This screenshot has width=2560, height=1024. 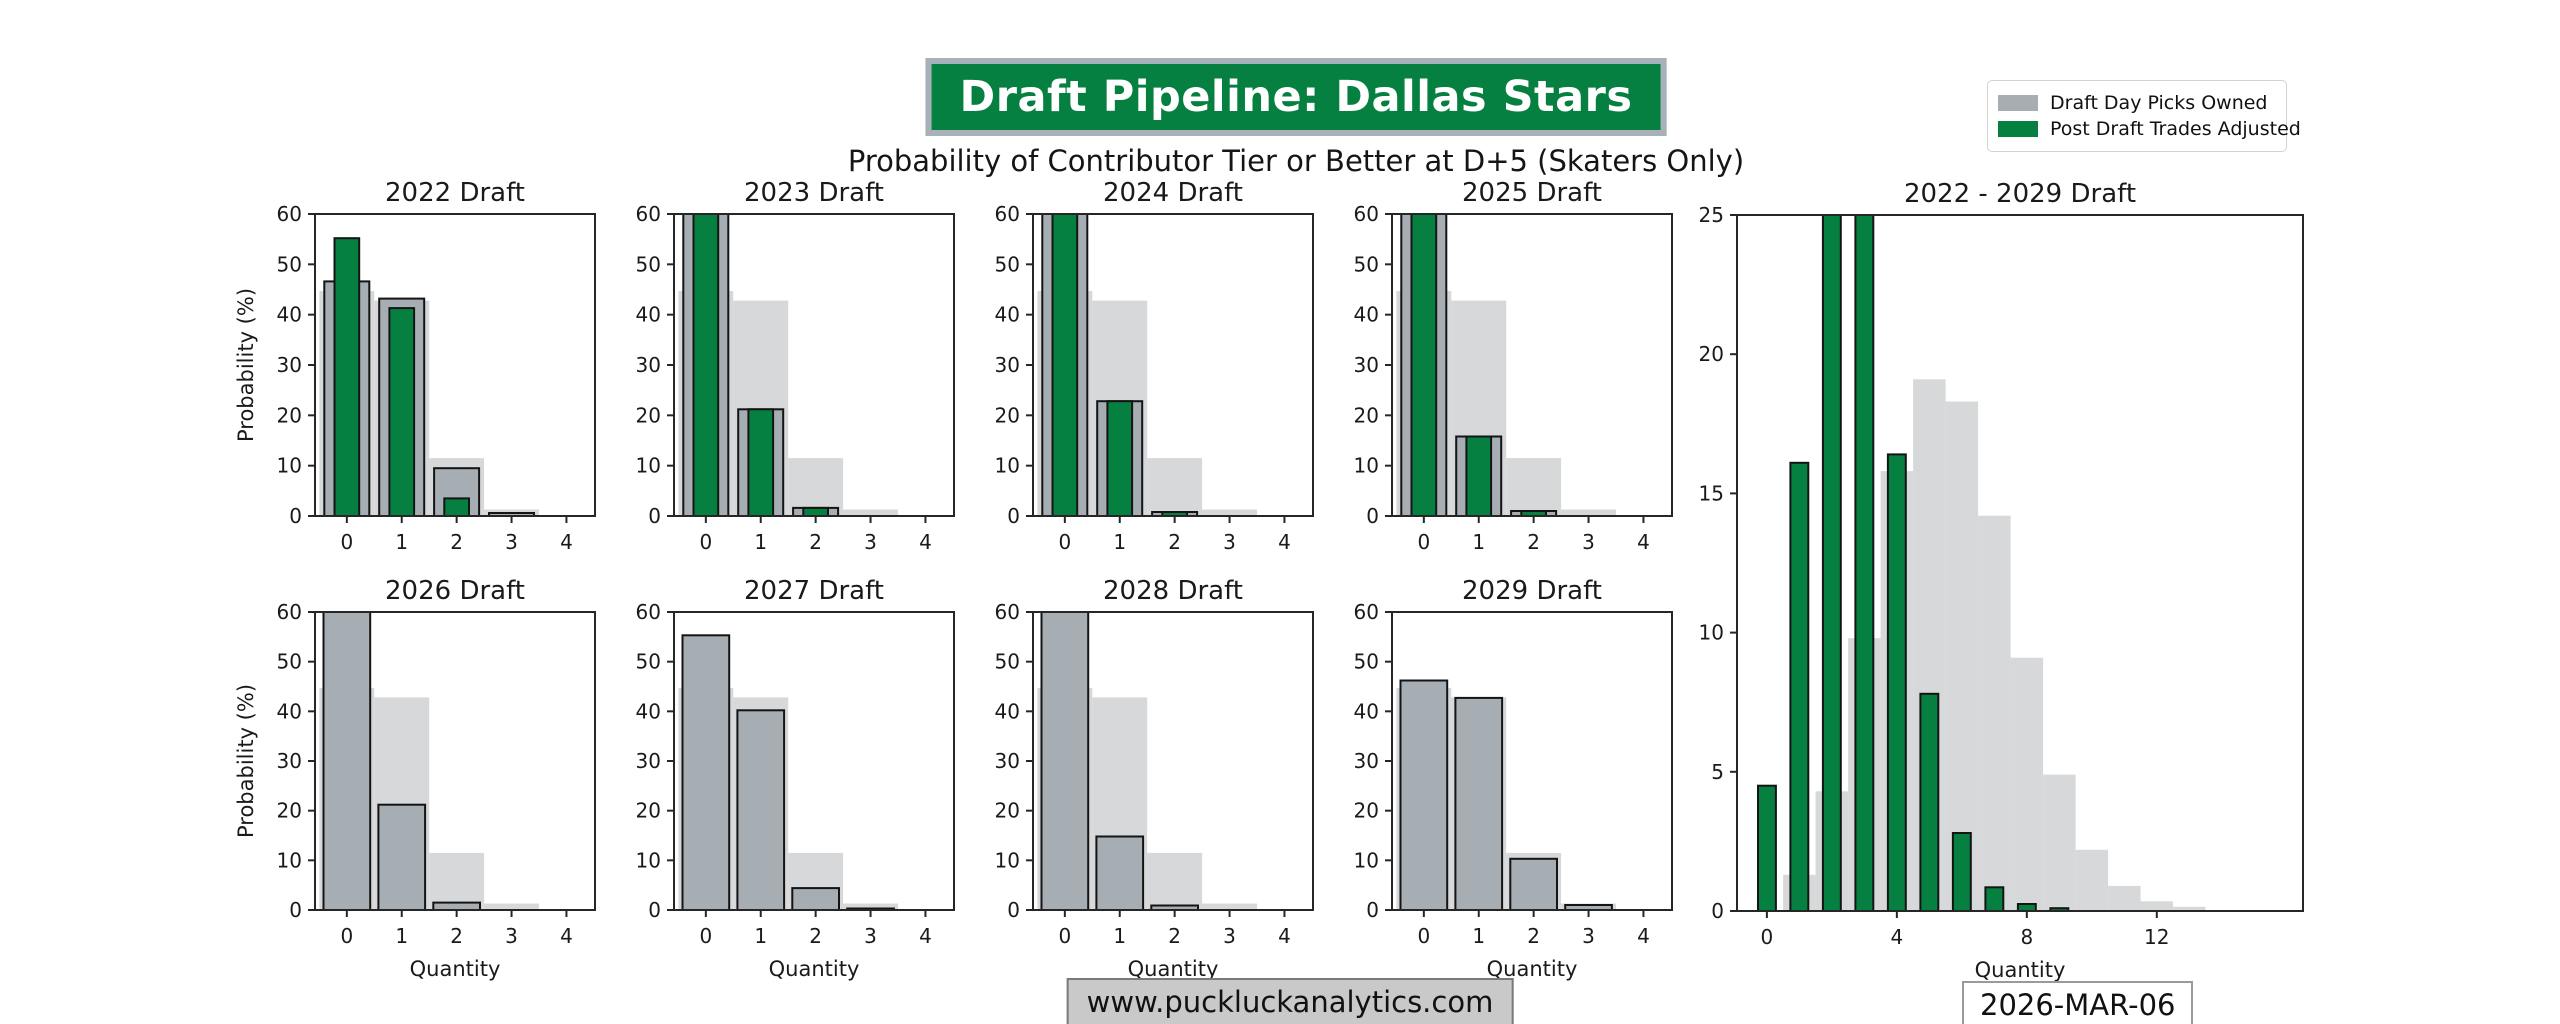 What do you see at coordinates (455, 591) in the screenshot?
I see `svg-text: 2026 Draft` at bounding box center [455, 591].